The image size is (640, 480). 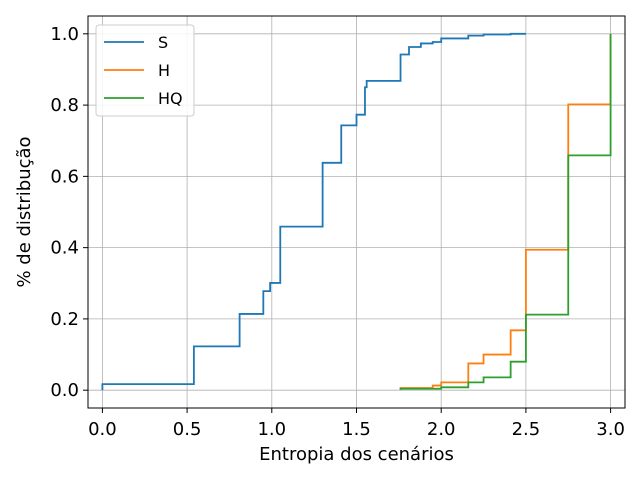 I want to click on legend-box, so click(x=145, y=70).